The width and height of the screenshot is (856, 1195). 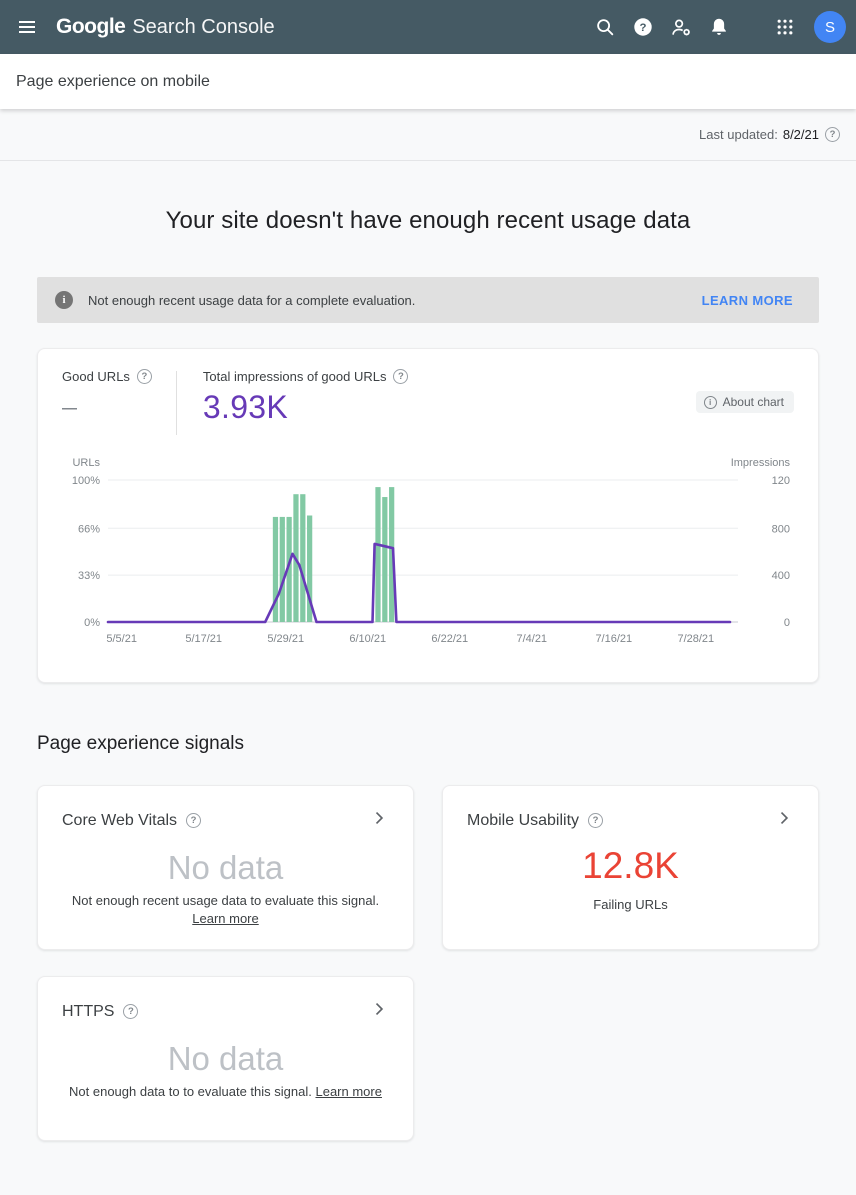 What do you see at coordinates (92, 623) in the screenshot?
I see `svg-text: 0%` at bounding box center [92, 623].